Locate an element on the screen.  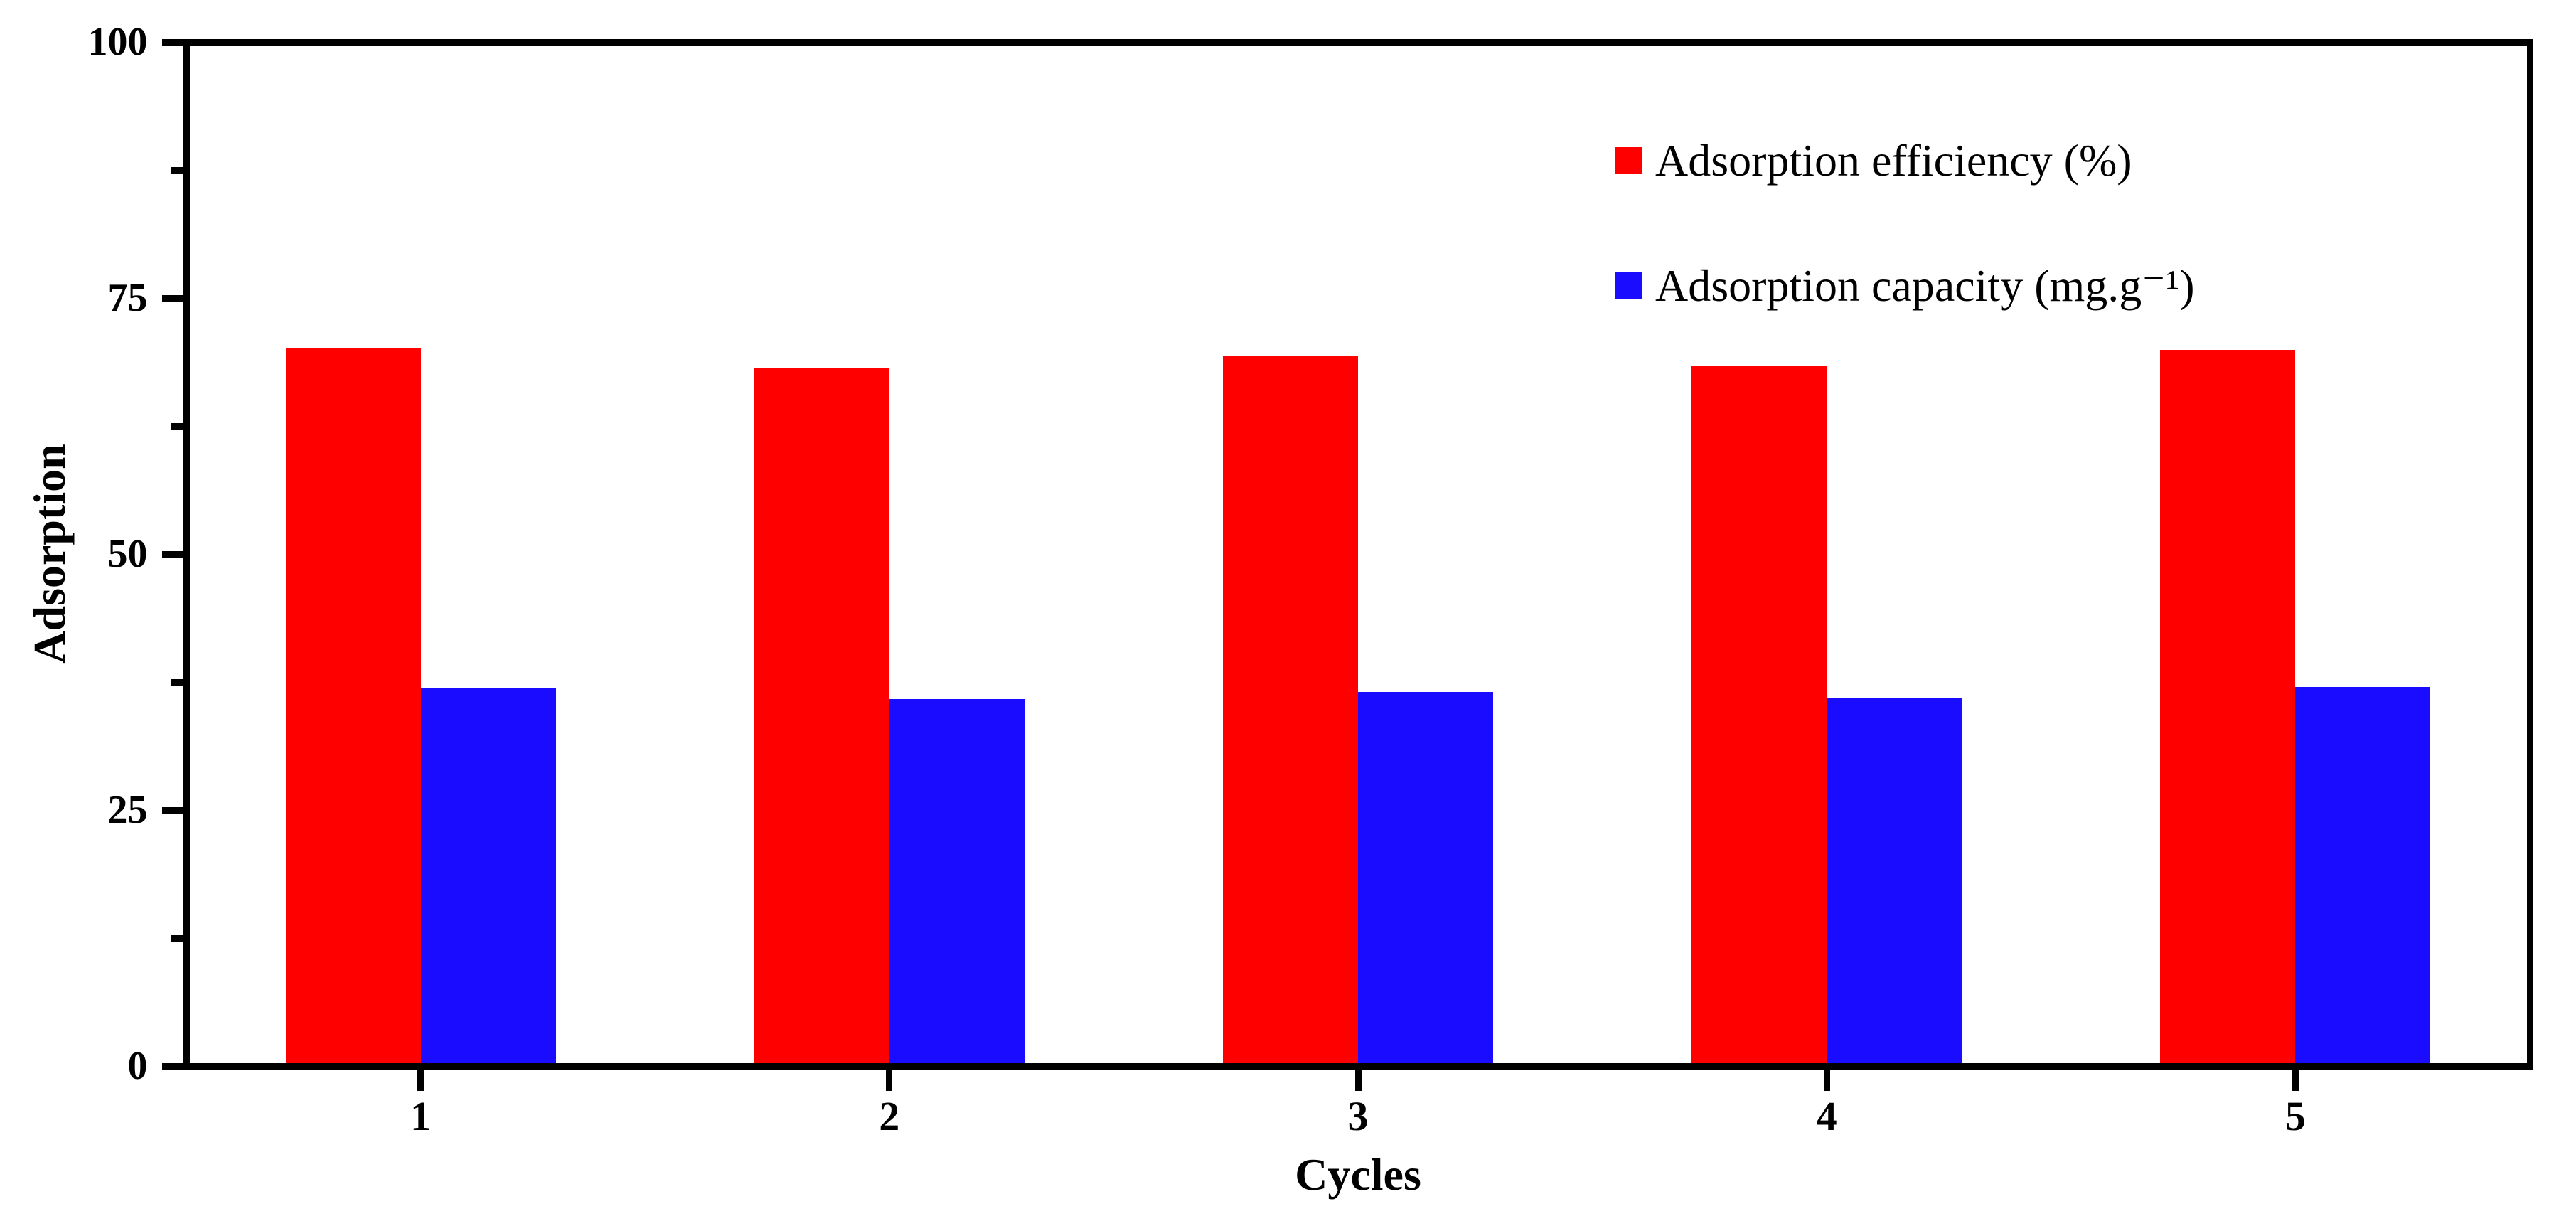
plot-frame-left is located at coordinates (186, 554).